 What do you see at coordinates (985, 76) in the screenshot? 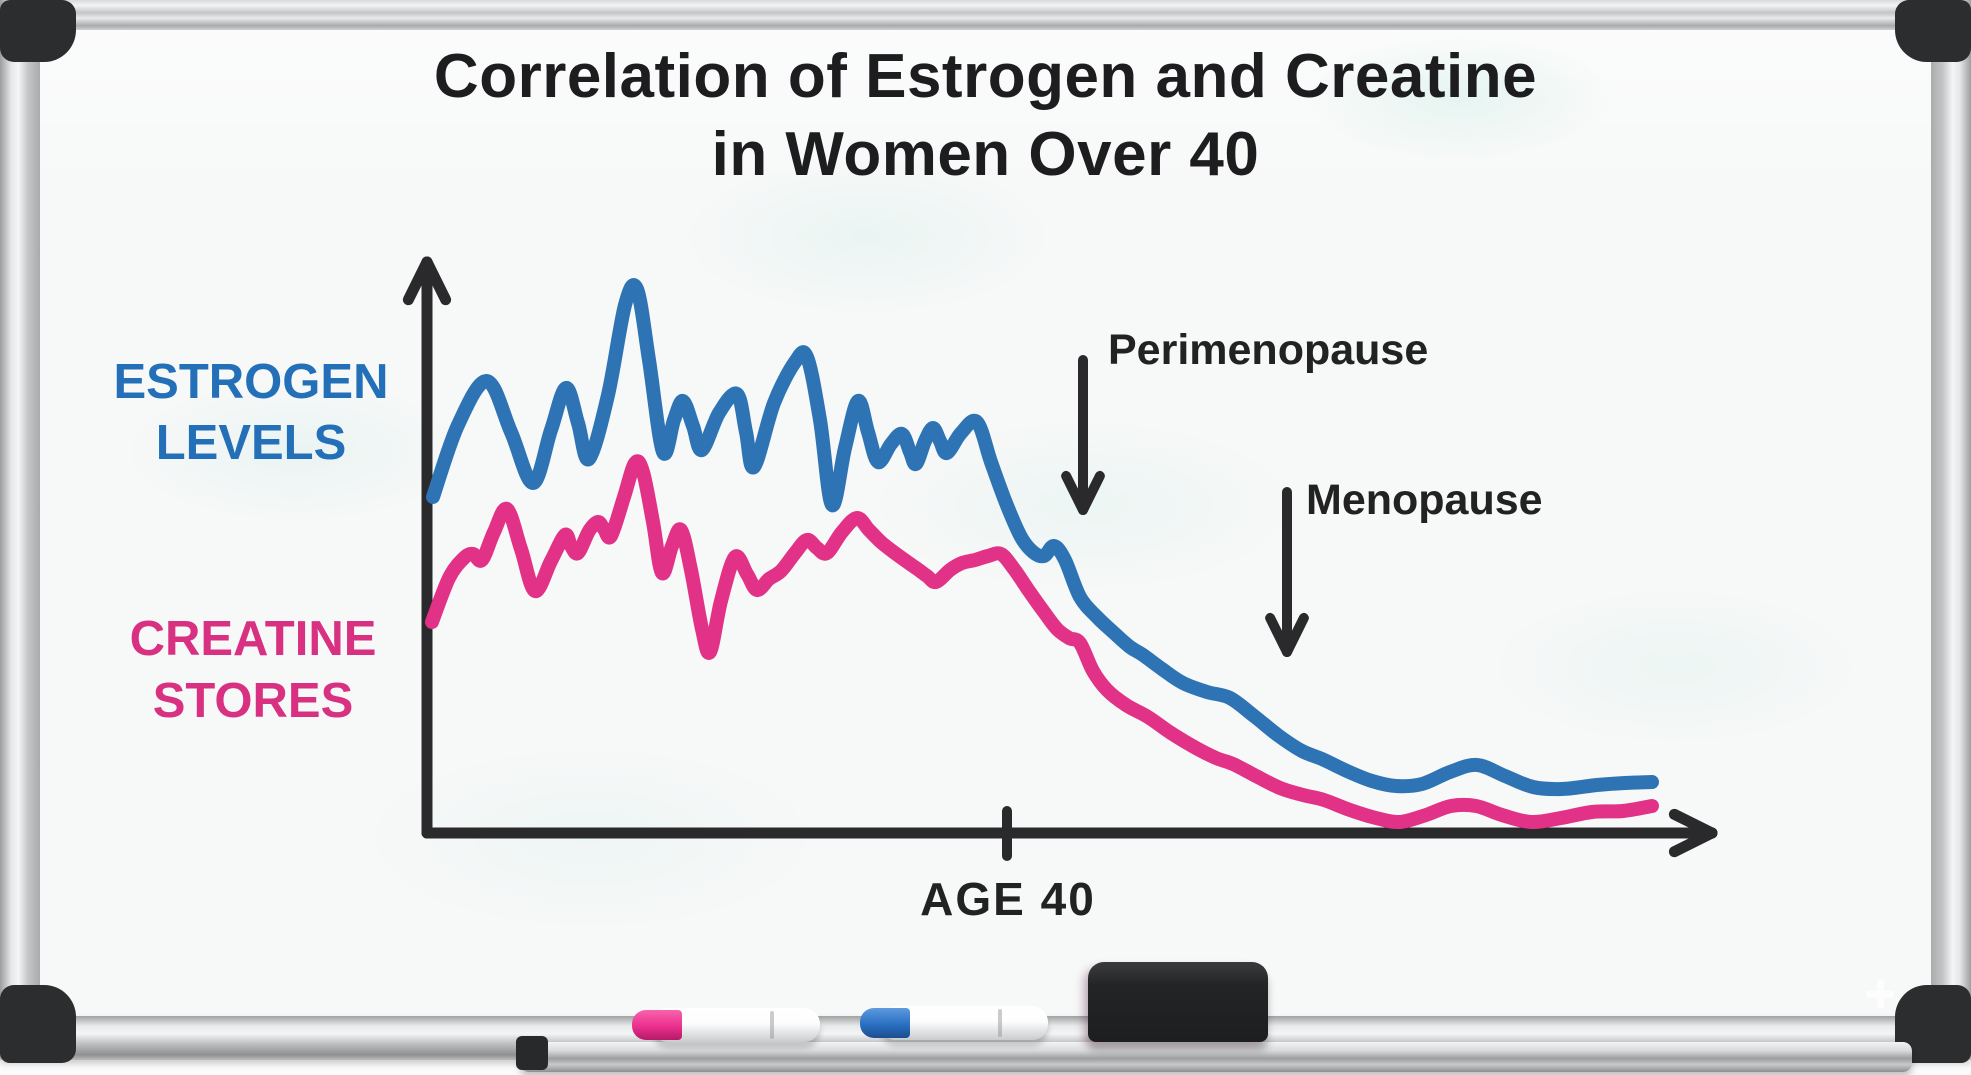
I see `chart-title-line1: Correlation of Estrogen and Creatine` at bounding box center [985, 76].